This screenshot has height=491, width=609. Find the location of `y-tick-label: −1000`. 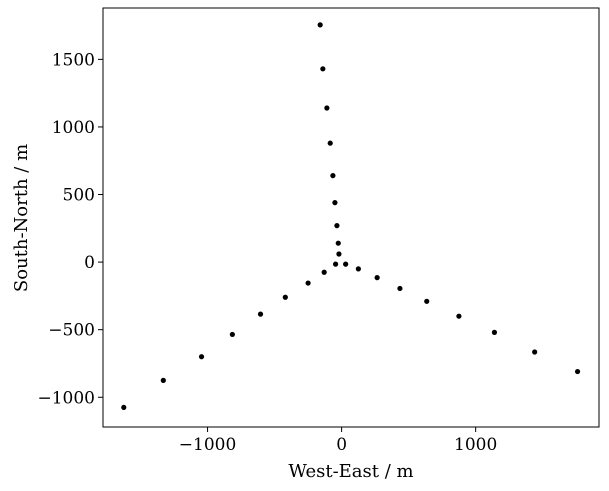

y-tick-label: −1000 is located at coordinates (66, 398).